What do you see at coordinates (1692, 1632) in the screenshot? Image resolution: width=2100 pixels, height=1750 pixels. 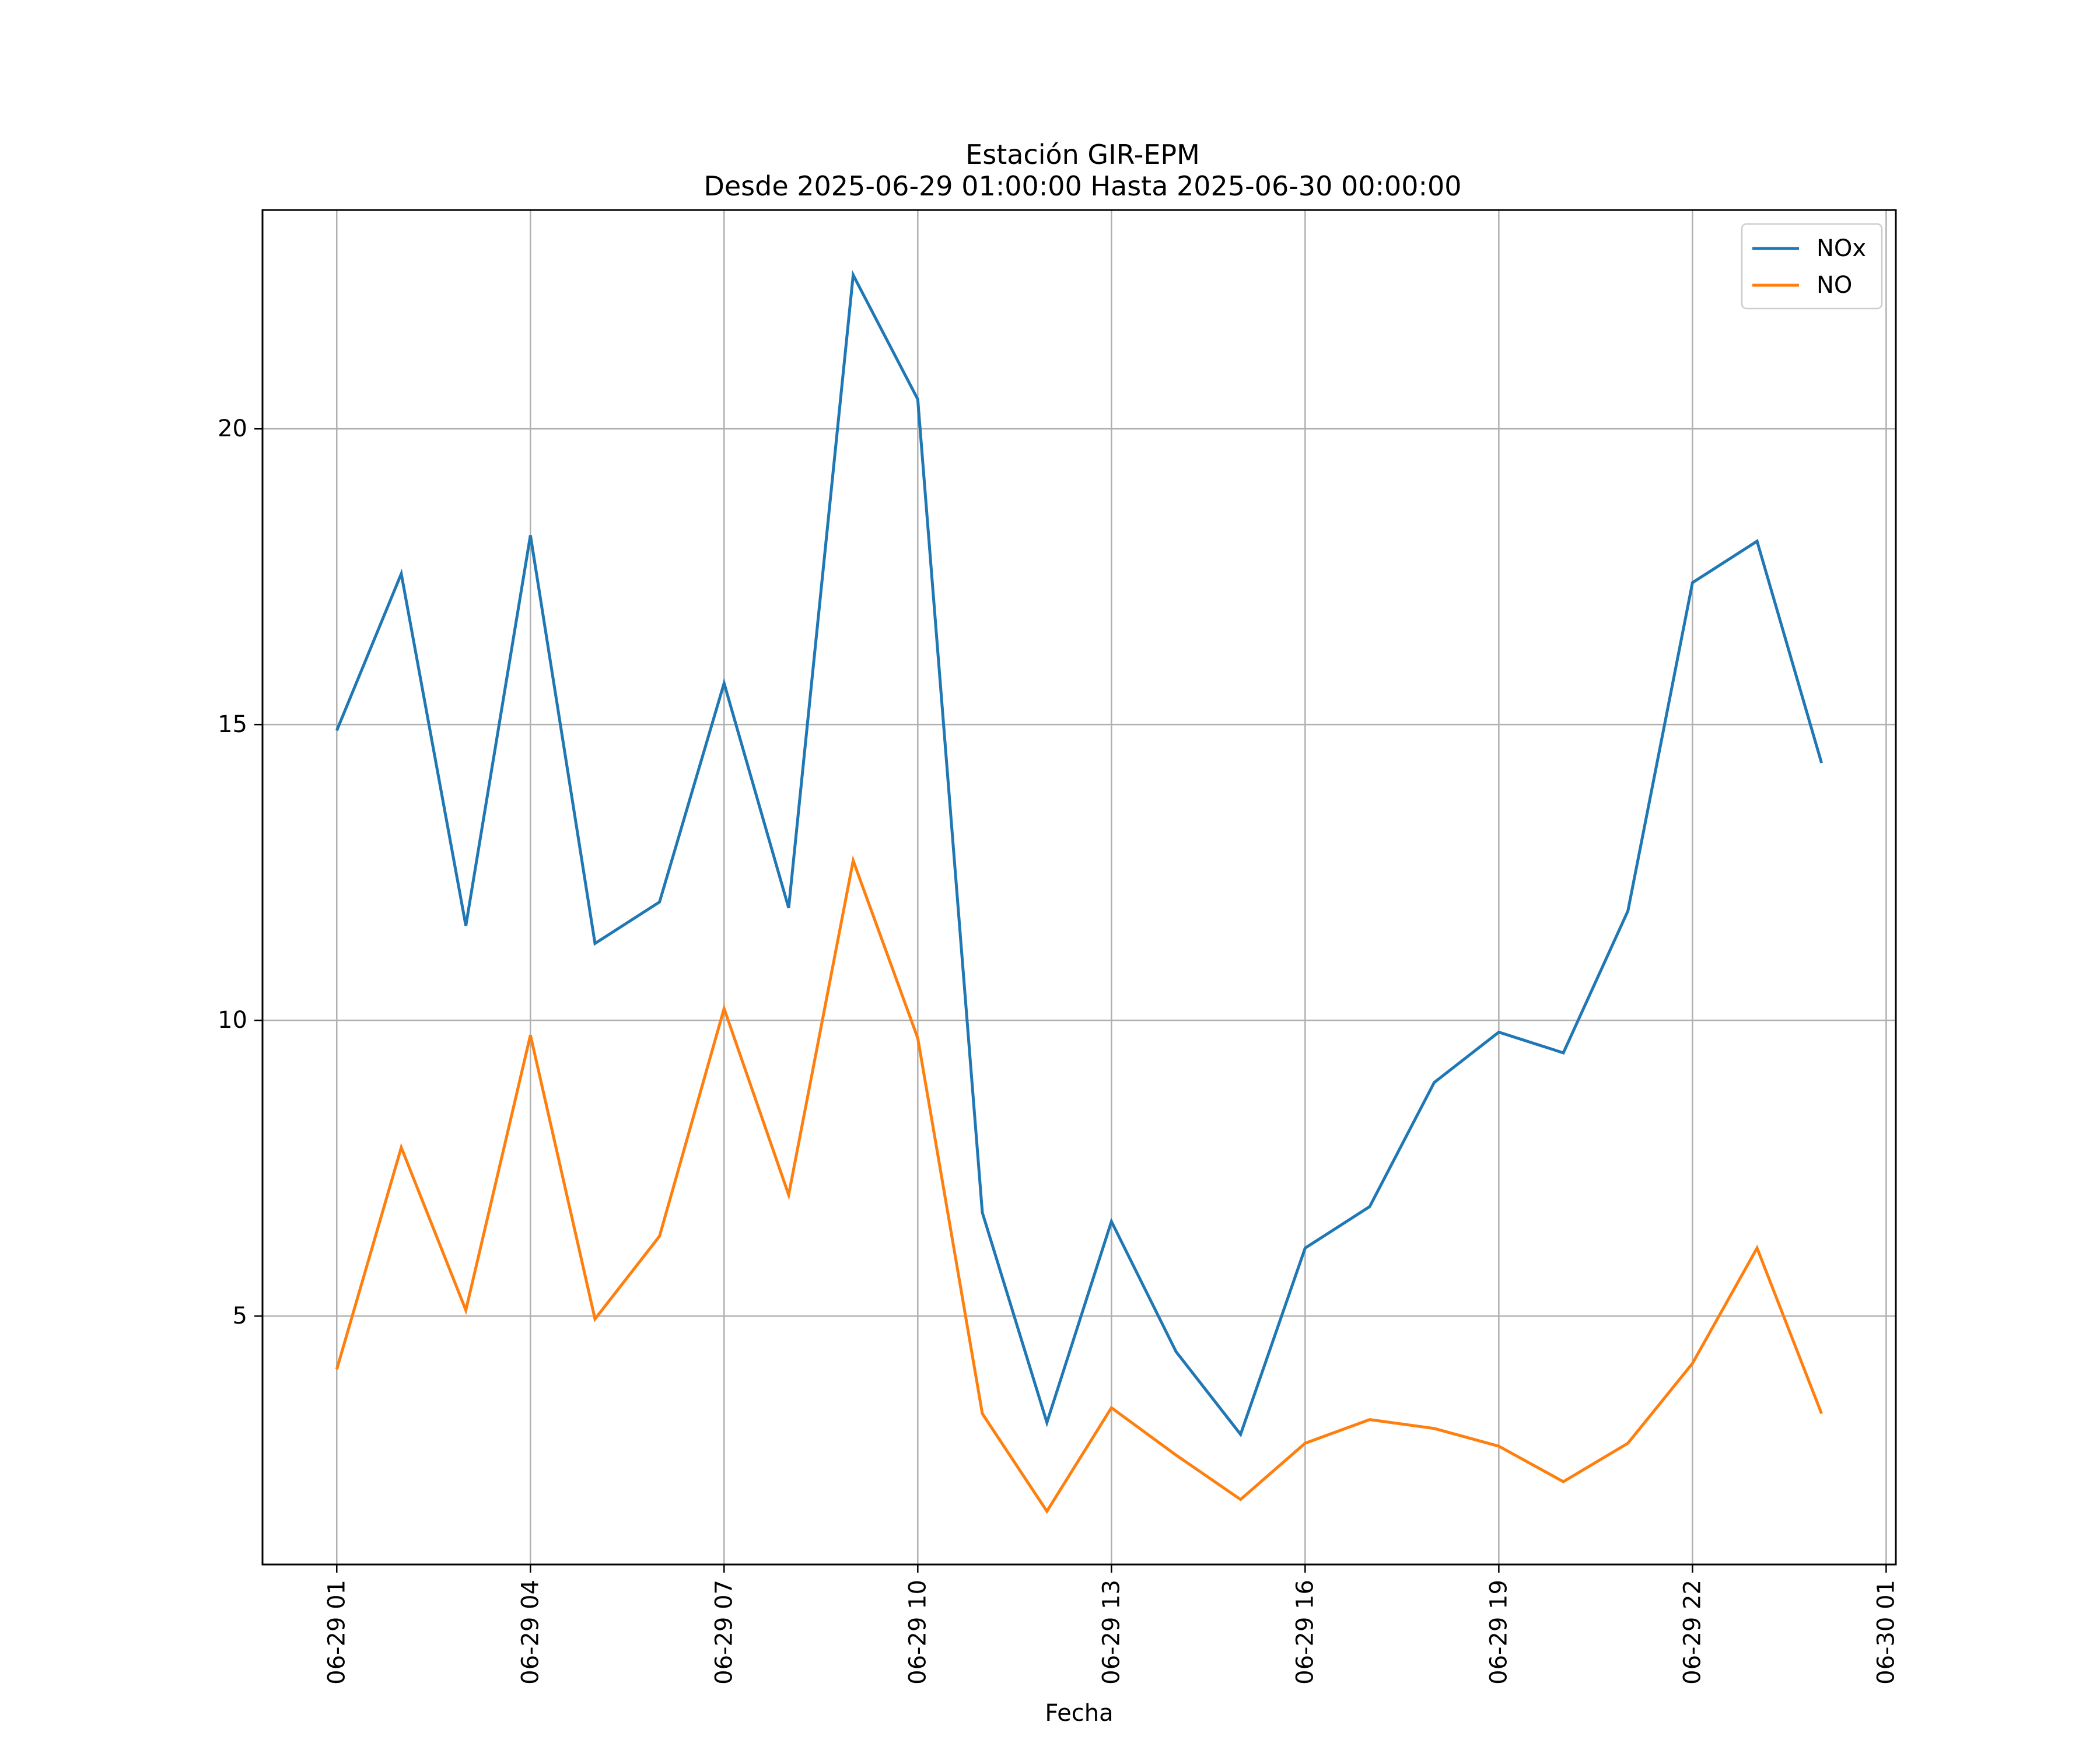 I see `x-tick-label: 06-29 22` at bounding box center [1692, 1632].